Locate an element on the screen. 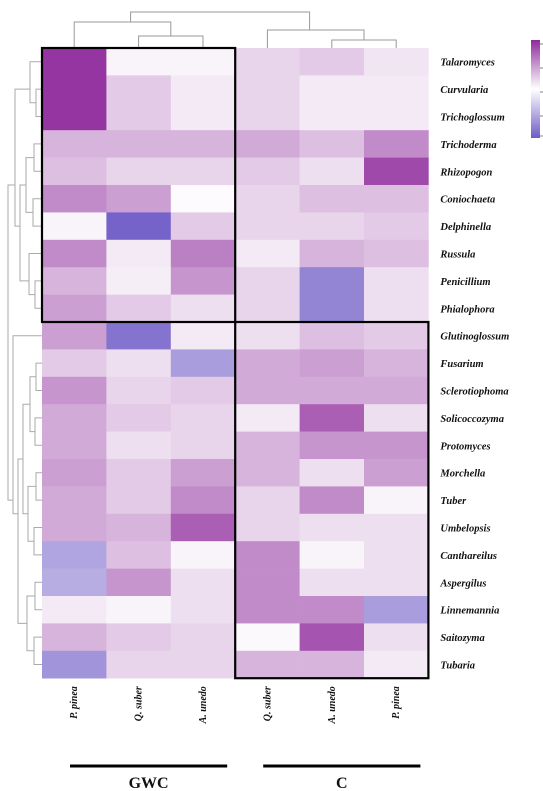 This screenshot has width=543, height=791. row-label: Morchella is located at coordinates (462, 474).